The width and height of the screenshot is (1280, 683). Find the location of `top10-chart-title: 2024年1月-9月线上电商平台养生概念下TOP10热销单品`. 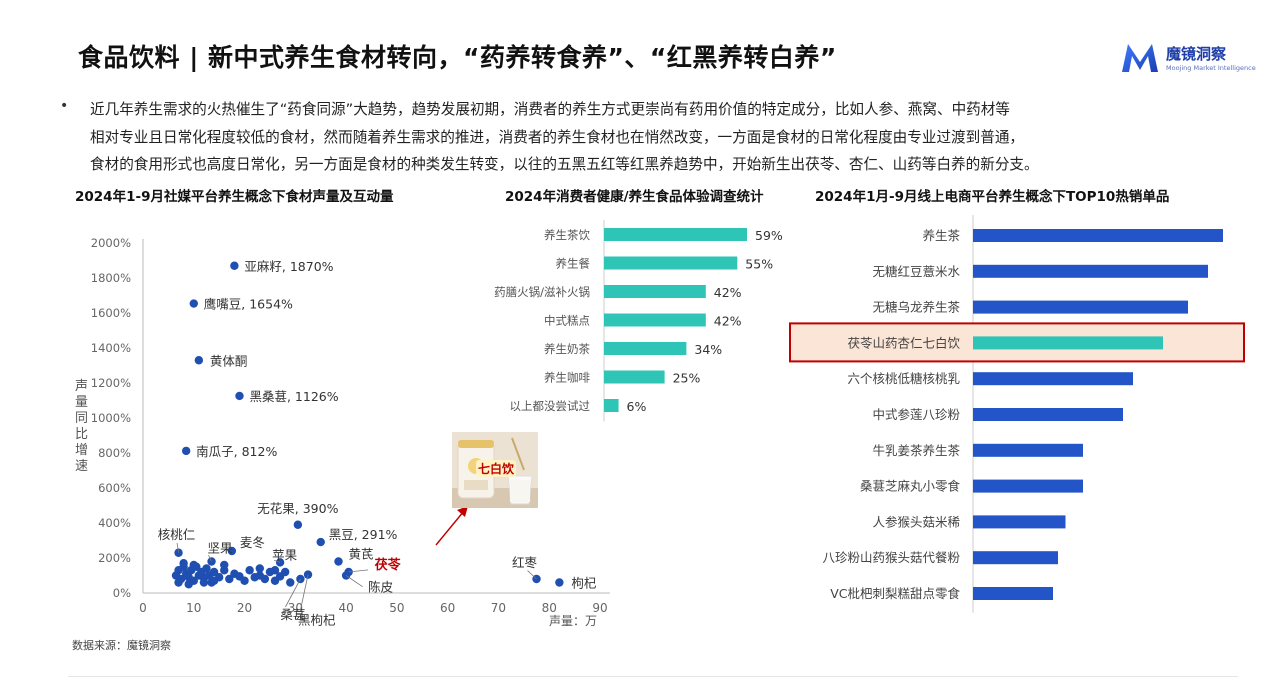

top10-chart-title: 2024年1月-9月线上电商平台养生概念下TOP10热销单品 is located at coordinates (992, 197).